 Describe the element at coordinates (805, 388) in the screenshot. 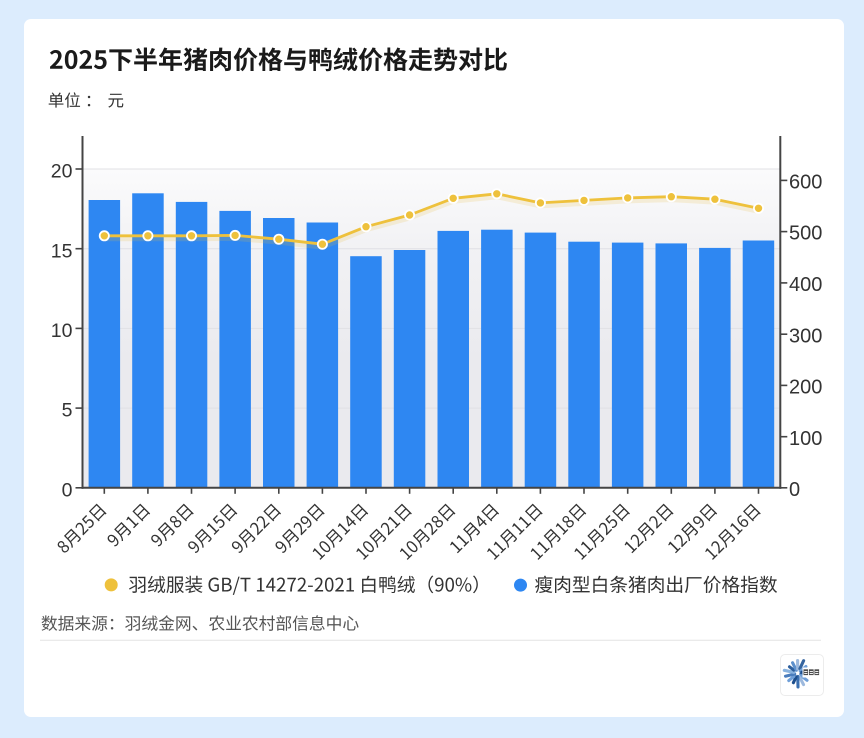

I see `svg-text: 200` at that location.